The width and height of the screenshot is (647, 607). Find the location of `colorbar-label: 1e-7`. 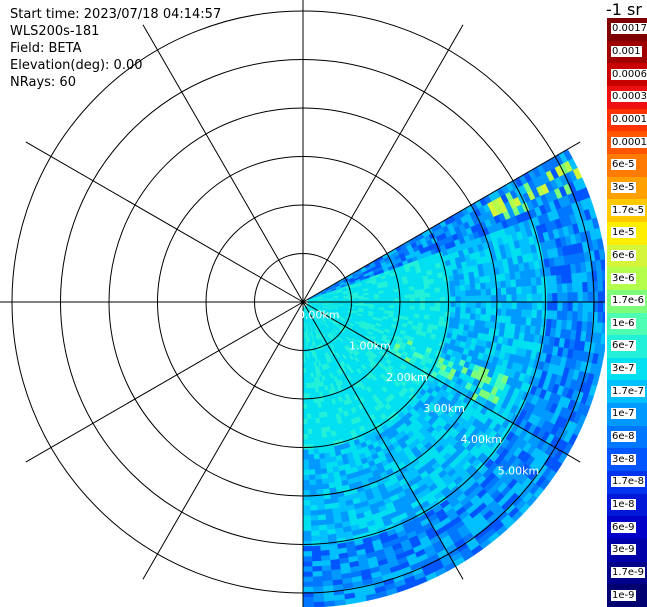

colorbar-label: 1e-7 is located at coordinates (623, 414).